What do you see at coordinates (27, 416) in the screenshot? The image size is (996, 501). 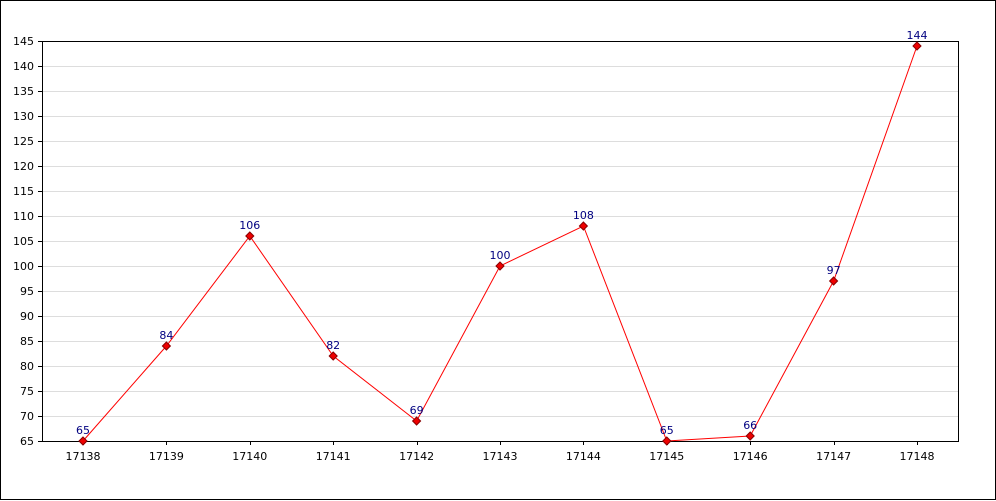 I see `y-tick-label: 70` at bounding box center [27, 416].